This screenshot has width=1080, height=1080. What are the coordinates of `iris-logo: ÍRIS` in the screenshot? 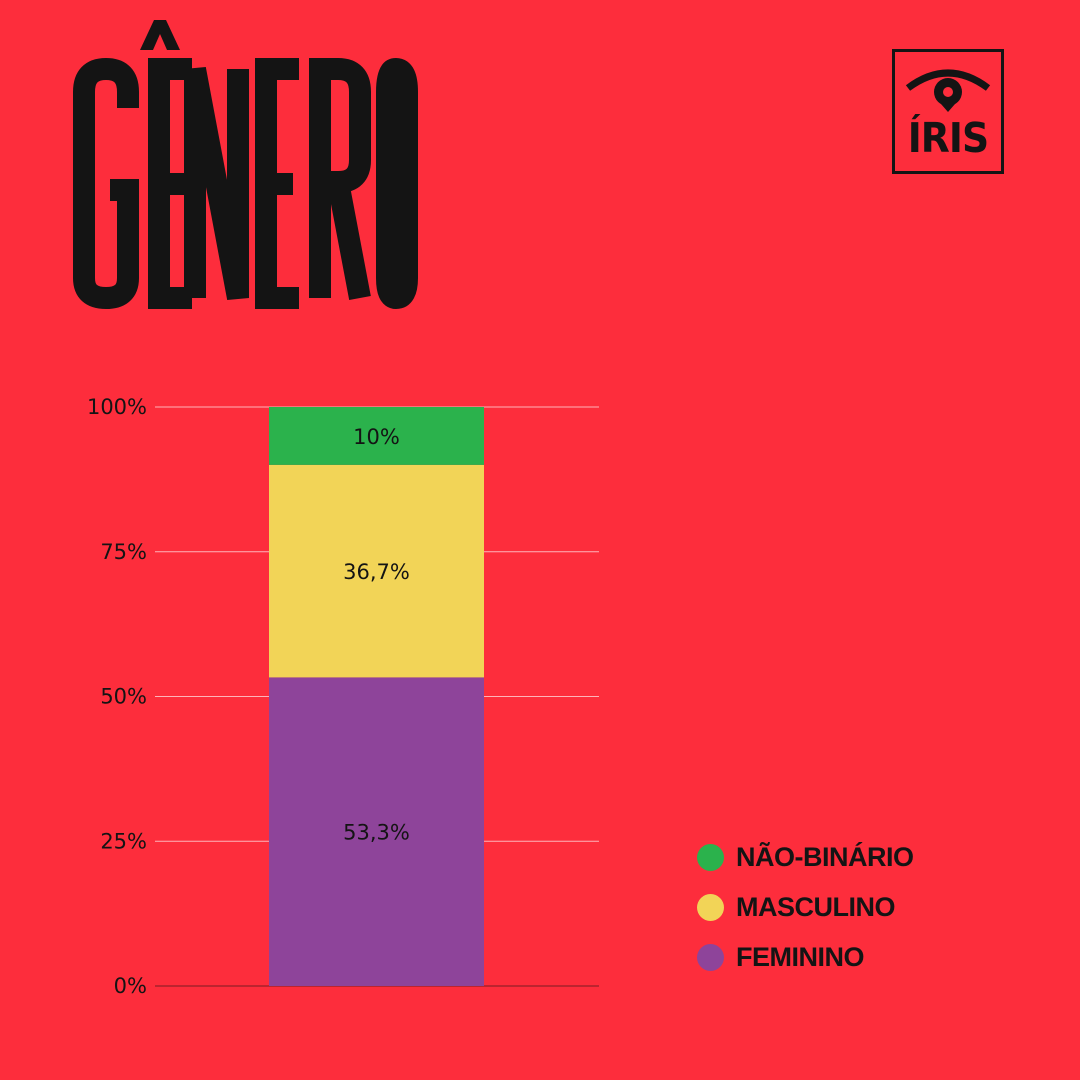 It's located at (948, 111).